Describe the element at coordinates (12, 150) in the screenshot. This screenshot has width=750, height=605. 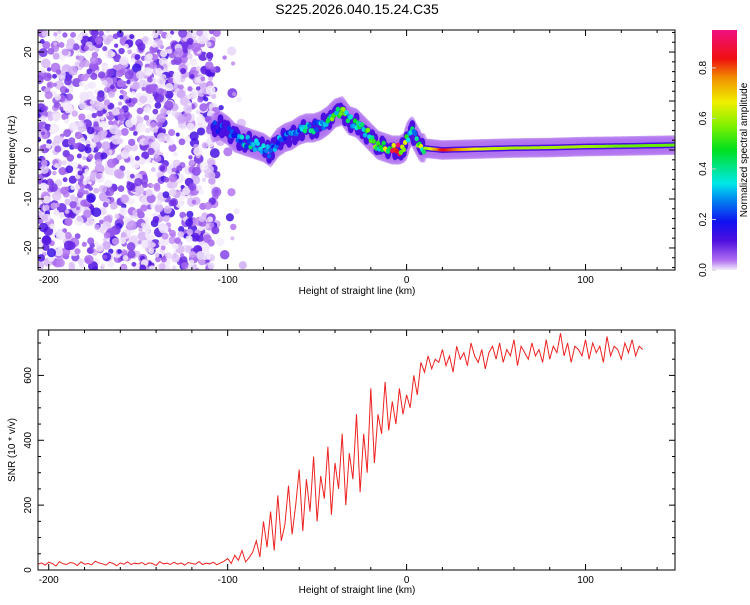
I see `spectrogram-y-label: Frequency (Hz)` at that location.